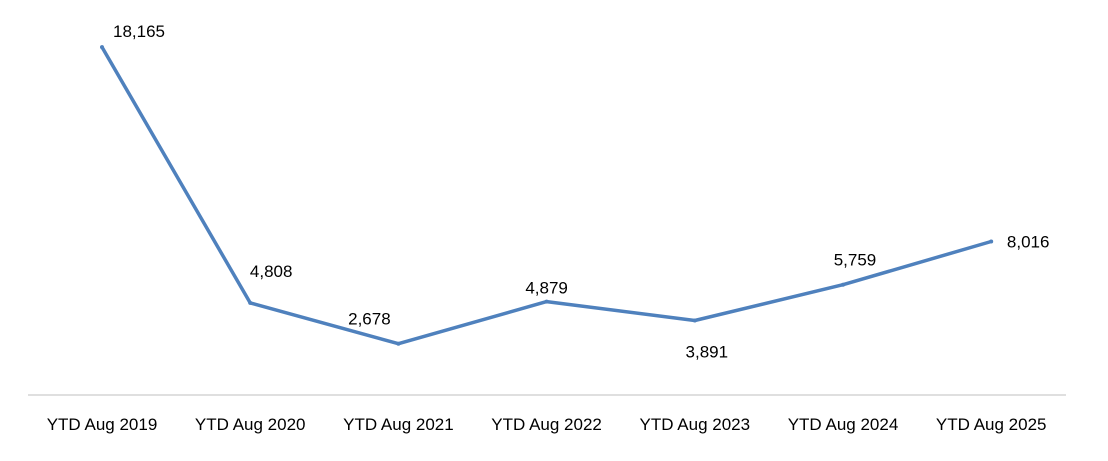 This screenshot has height=461, width=1108. What do you see at coordinates (398, 424) in the screenshot?
I see `x-tick-label: YTD Aug 2021` at bounding box center [398, 424].